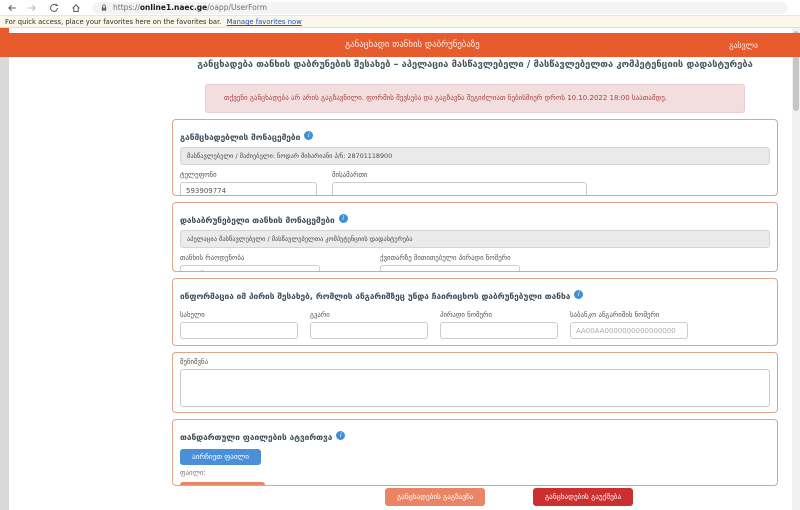 This screenshot has height=510, width=800. What do you see at coordinates (194, 362) in the screenshot?
I see `note-label: შენიშვნა` at bounding box center [194, 362].